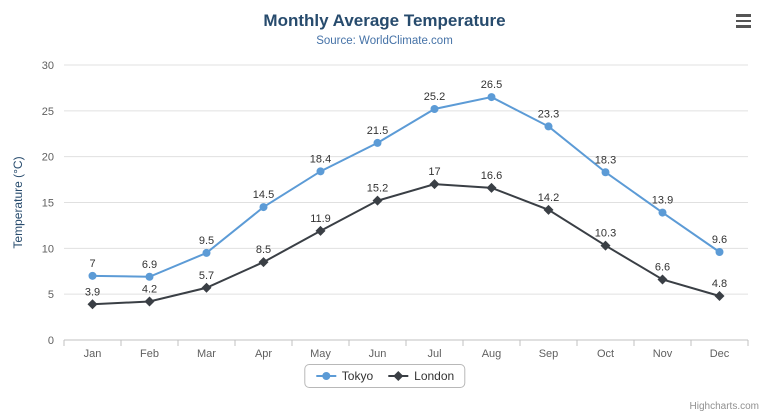 This screenshot has height=416, width=769. What do you see at coordinates (719, 240) in the screenshot?
I see `data-label-tokyo: 9.6` at bounding box center [719, 240].